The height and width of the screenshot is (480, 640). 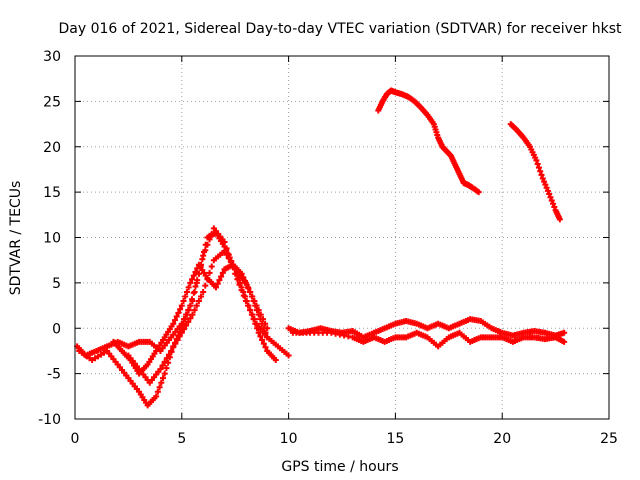 What do you see at coordinates (428, 339) in the screenshot?
I see `series-track-f` at bounding box center [428, 339].